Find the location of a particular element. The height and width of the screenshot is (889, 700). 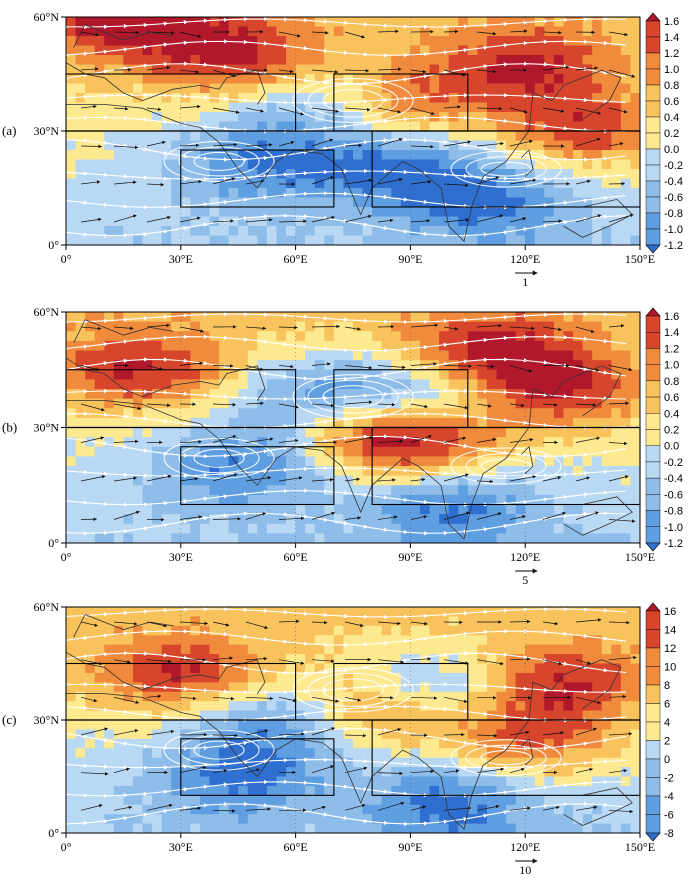

colorbar-tick-label: -2 is located at coordinates (669, 779).